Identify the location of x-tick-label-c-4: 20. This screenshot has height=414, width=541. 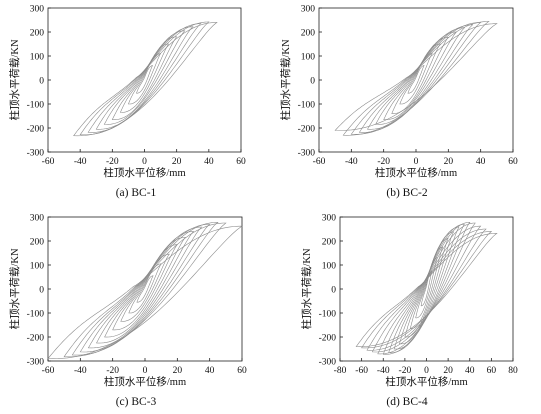
(178, 371).